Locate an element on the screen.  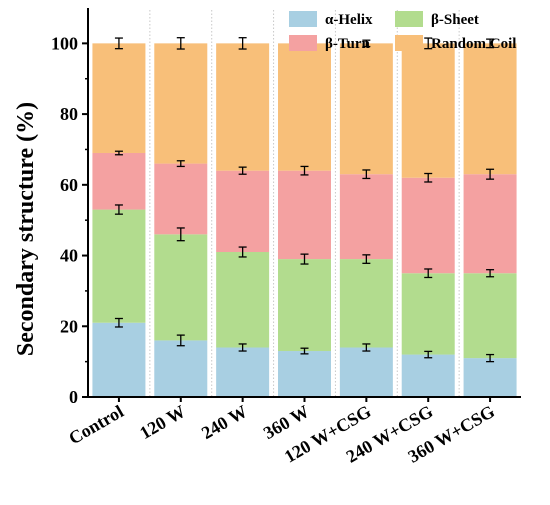
y-tick-label: 80 is located at coordinates (69, 114).